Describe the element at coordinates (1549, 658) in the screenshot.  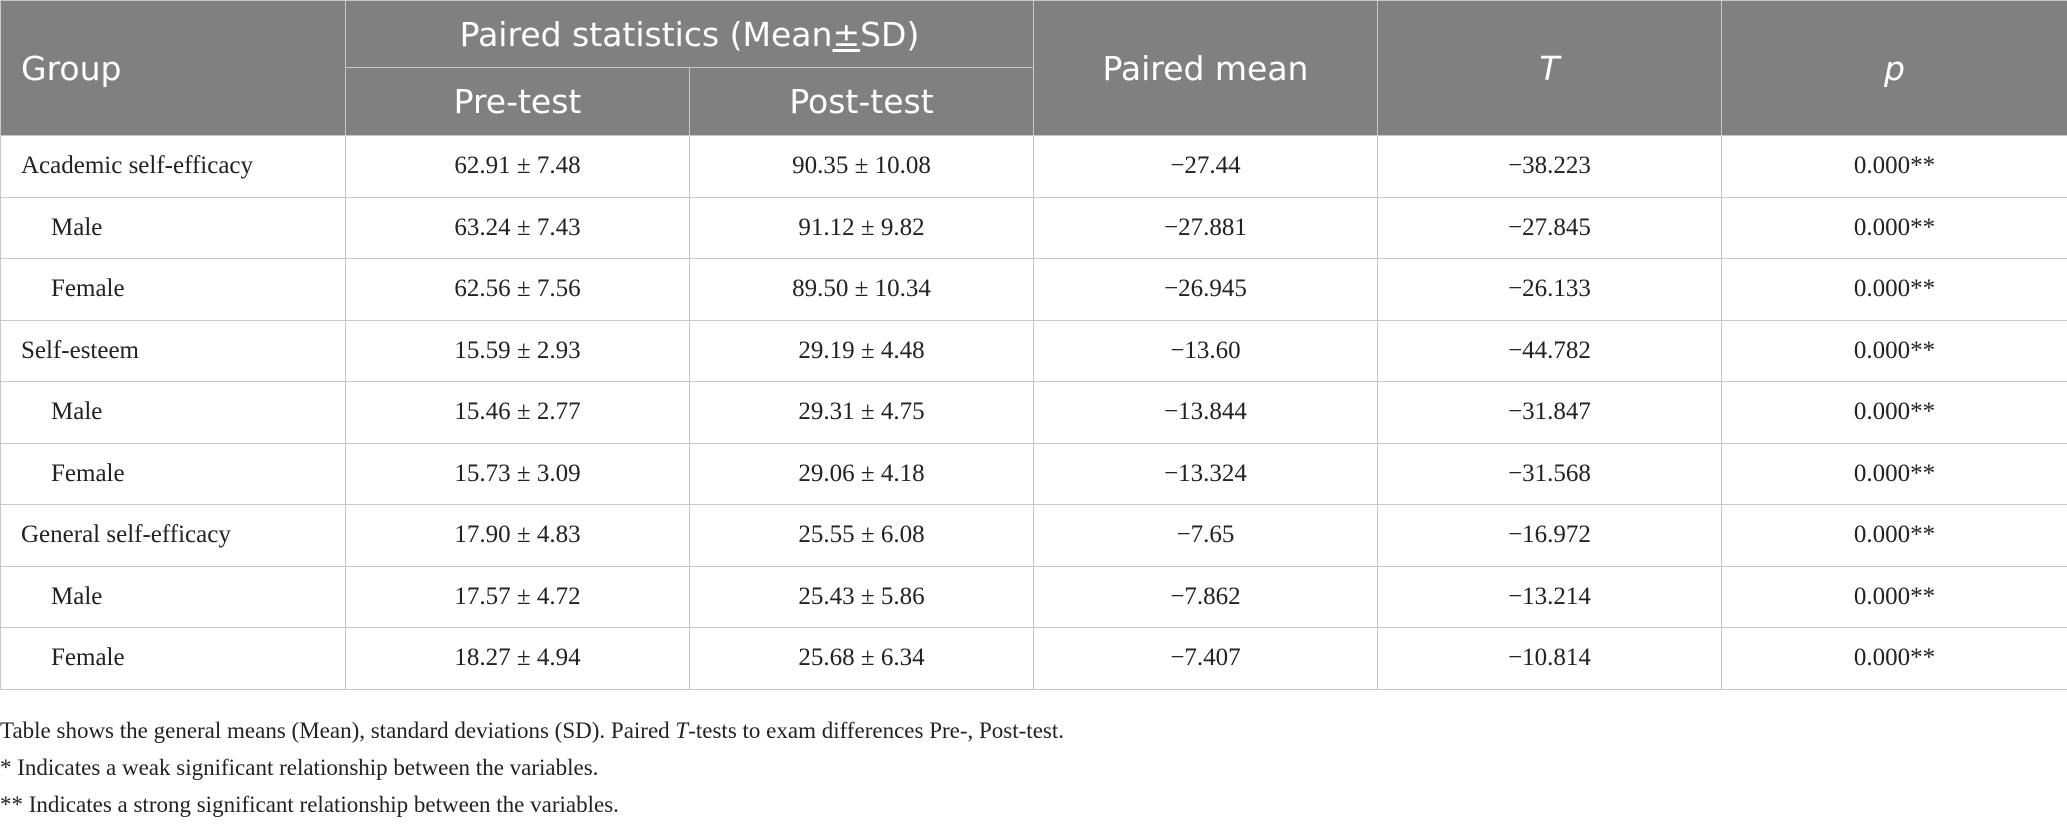
I see `cell-t: −10.814` at that location.